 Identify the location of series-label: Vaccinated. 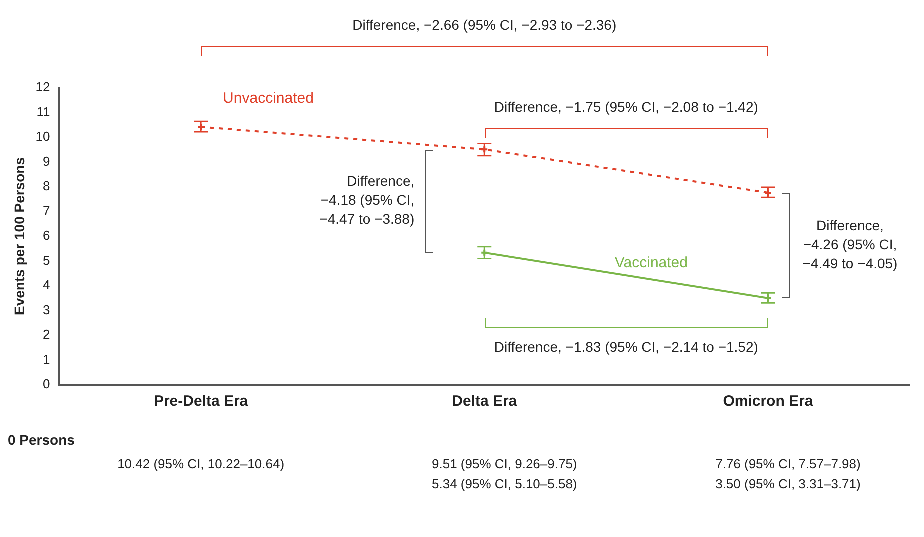
(651, 263).